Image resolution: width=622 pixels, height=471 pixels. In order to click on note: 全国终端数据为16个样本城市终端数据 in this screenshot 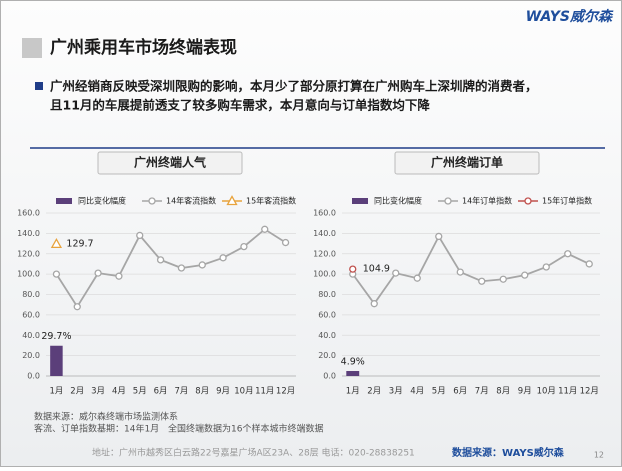, I will do `click(245, 429)`.